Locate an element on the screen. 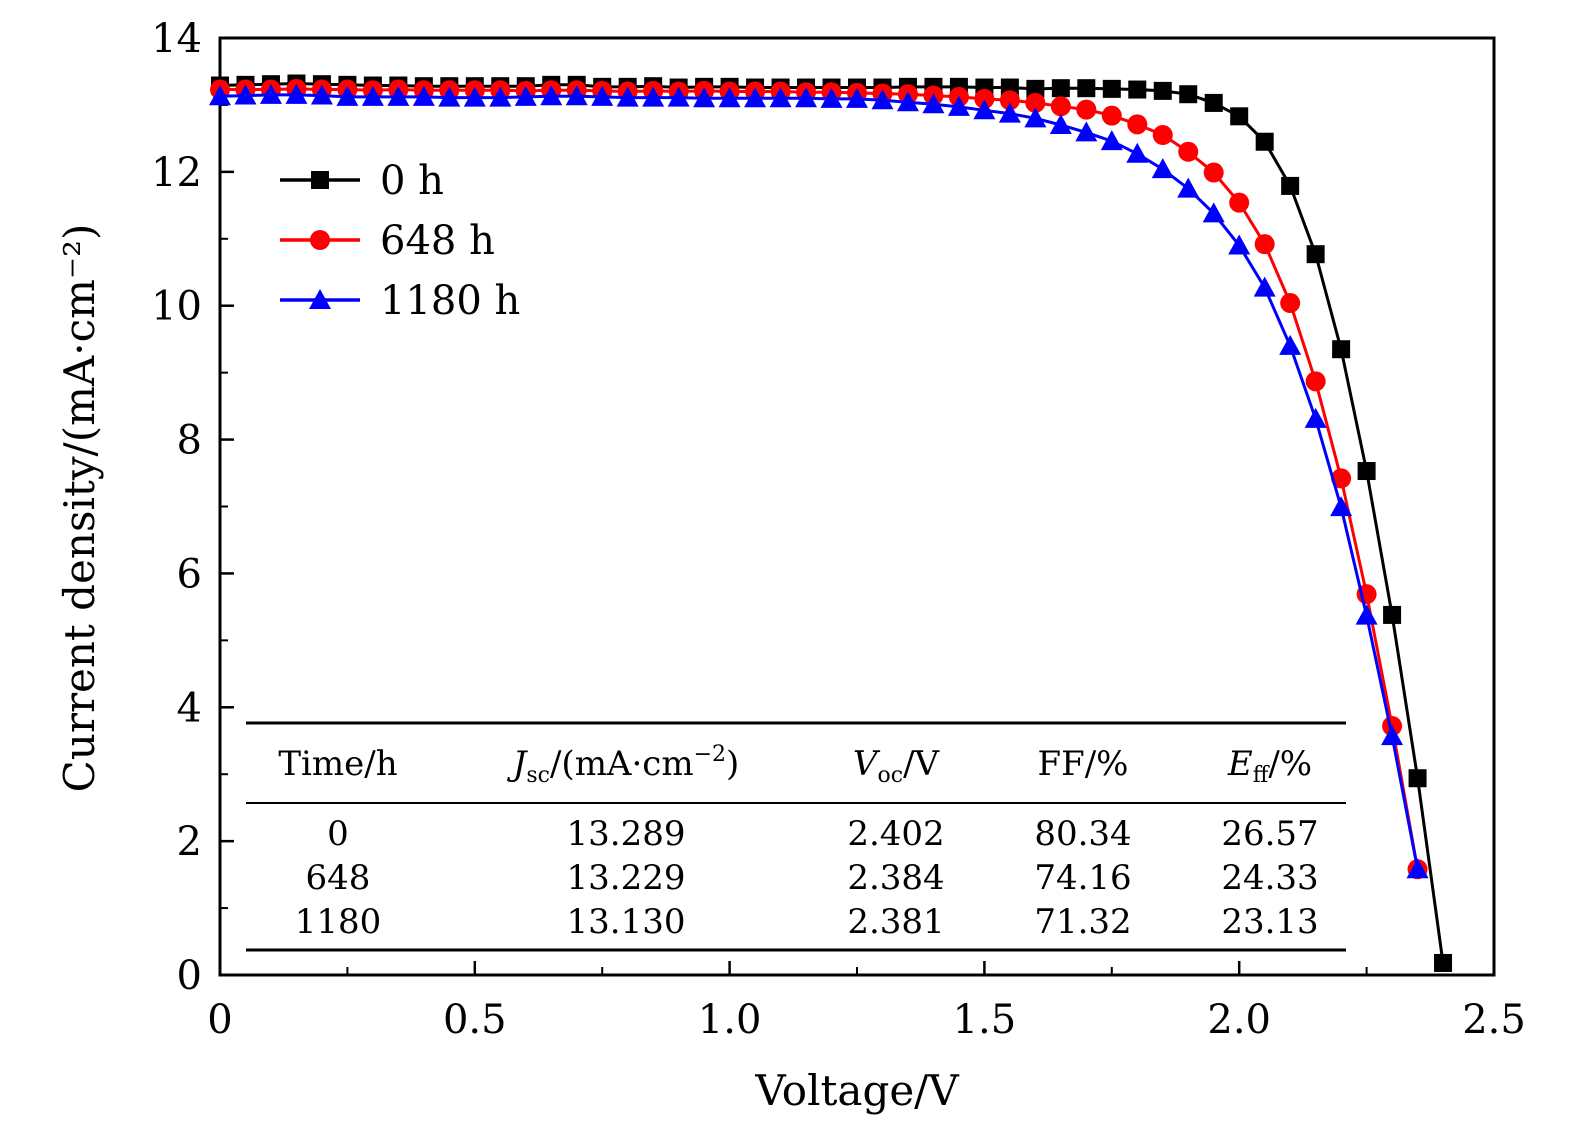 The width and height of the screenshot is (1575, 1132). table-cell: 74.16 is located at coordinates (1082, 878).